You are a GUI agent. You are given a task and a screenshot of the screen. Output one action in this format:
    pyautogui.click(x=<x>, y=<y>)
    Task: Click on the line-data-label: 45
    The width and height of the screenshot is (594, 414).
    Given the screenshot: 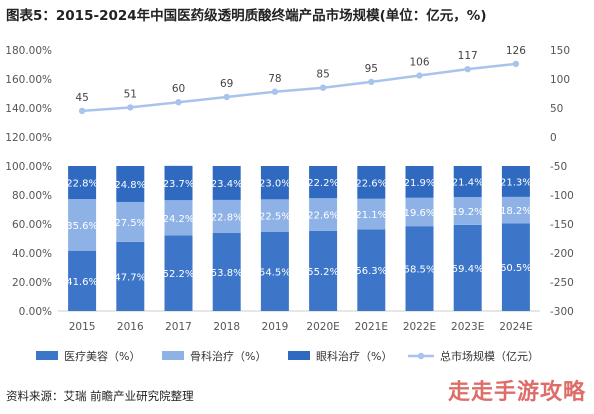 What is the action you would take?
    pyautogui.click(x=81, y=98)
    